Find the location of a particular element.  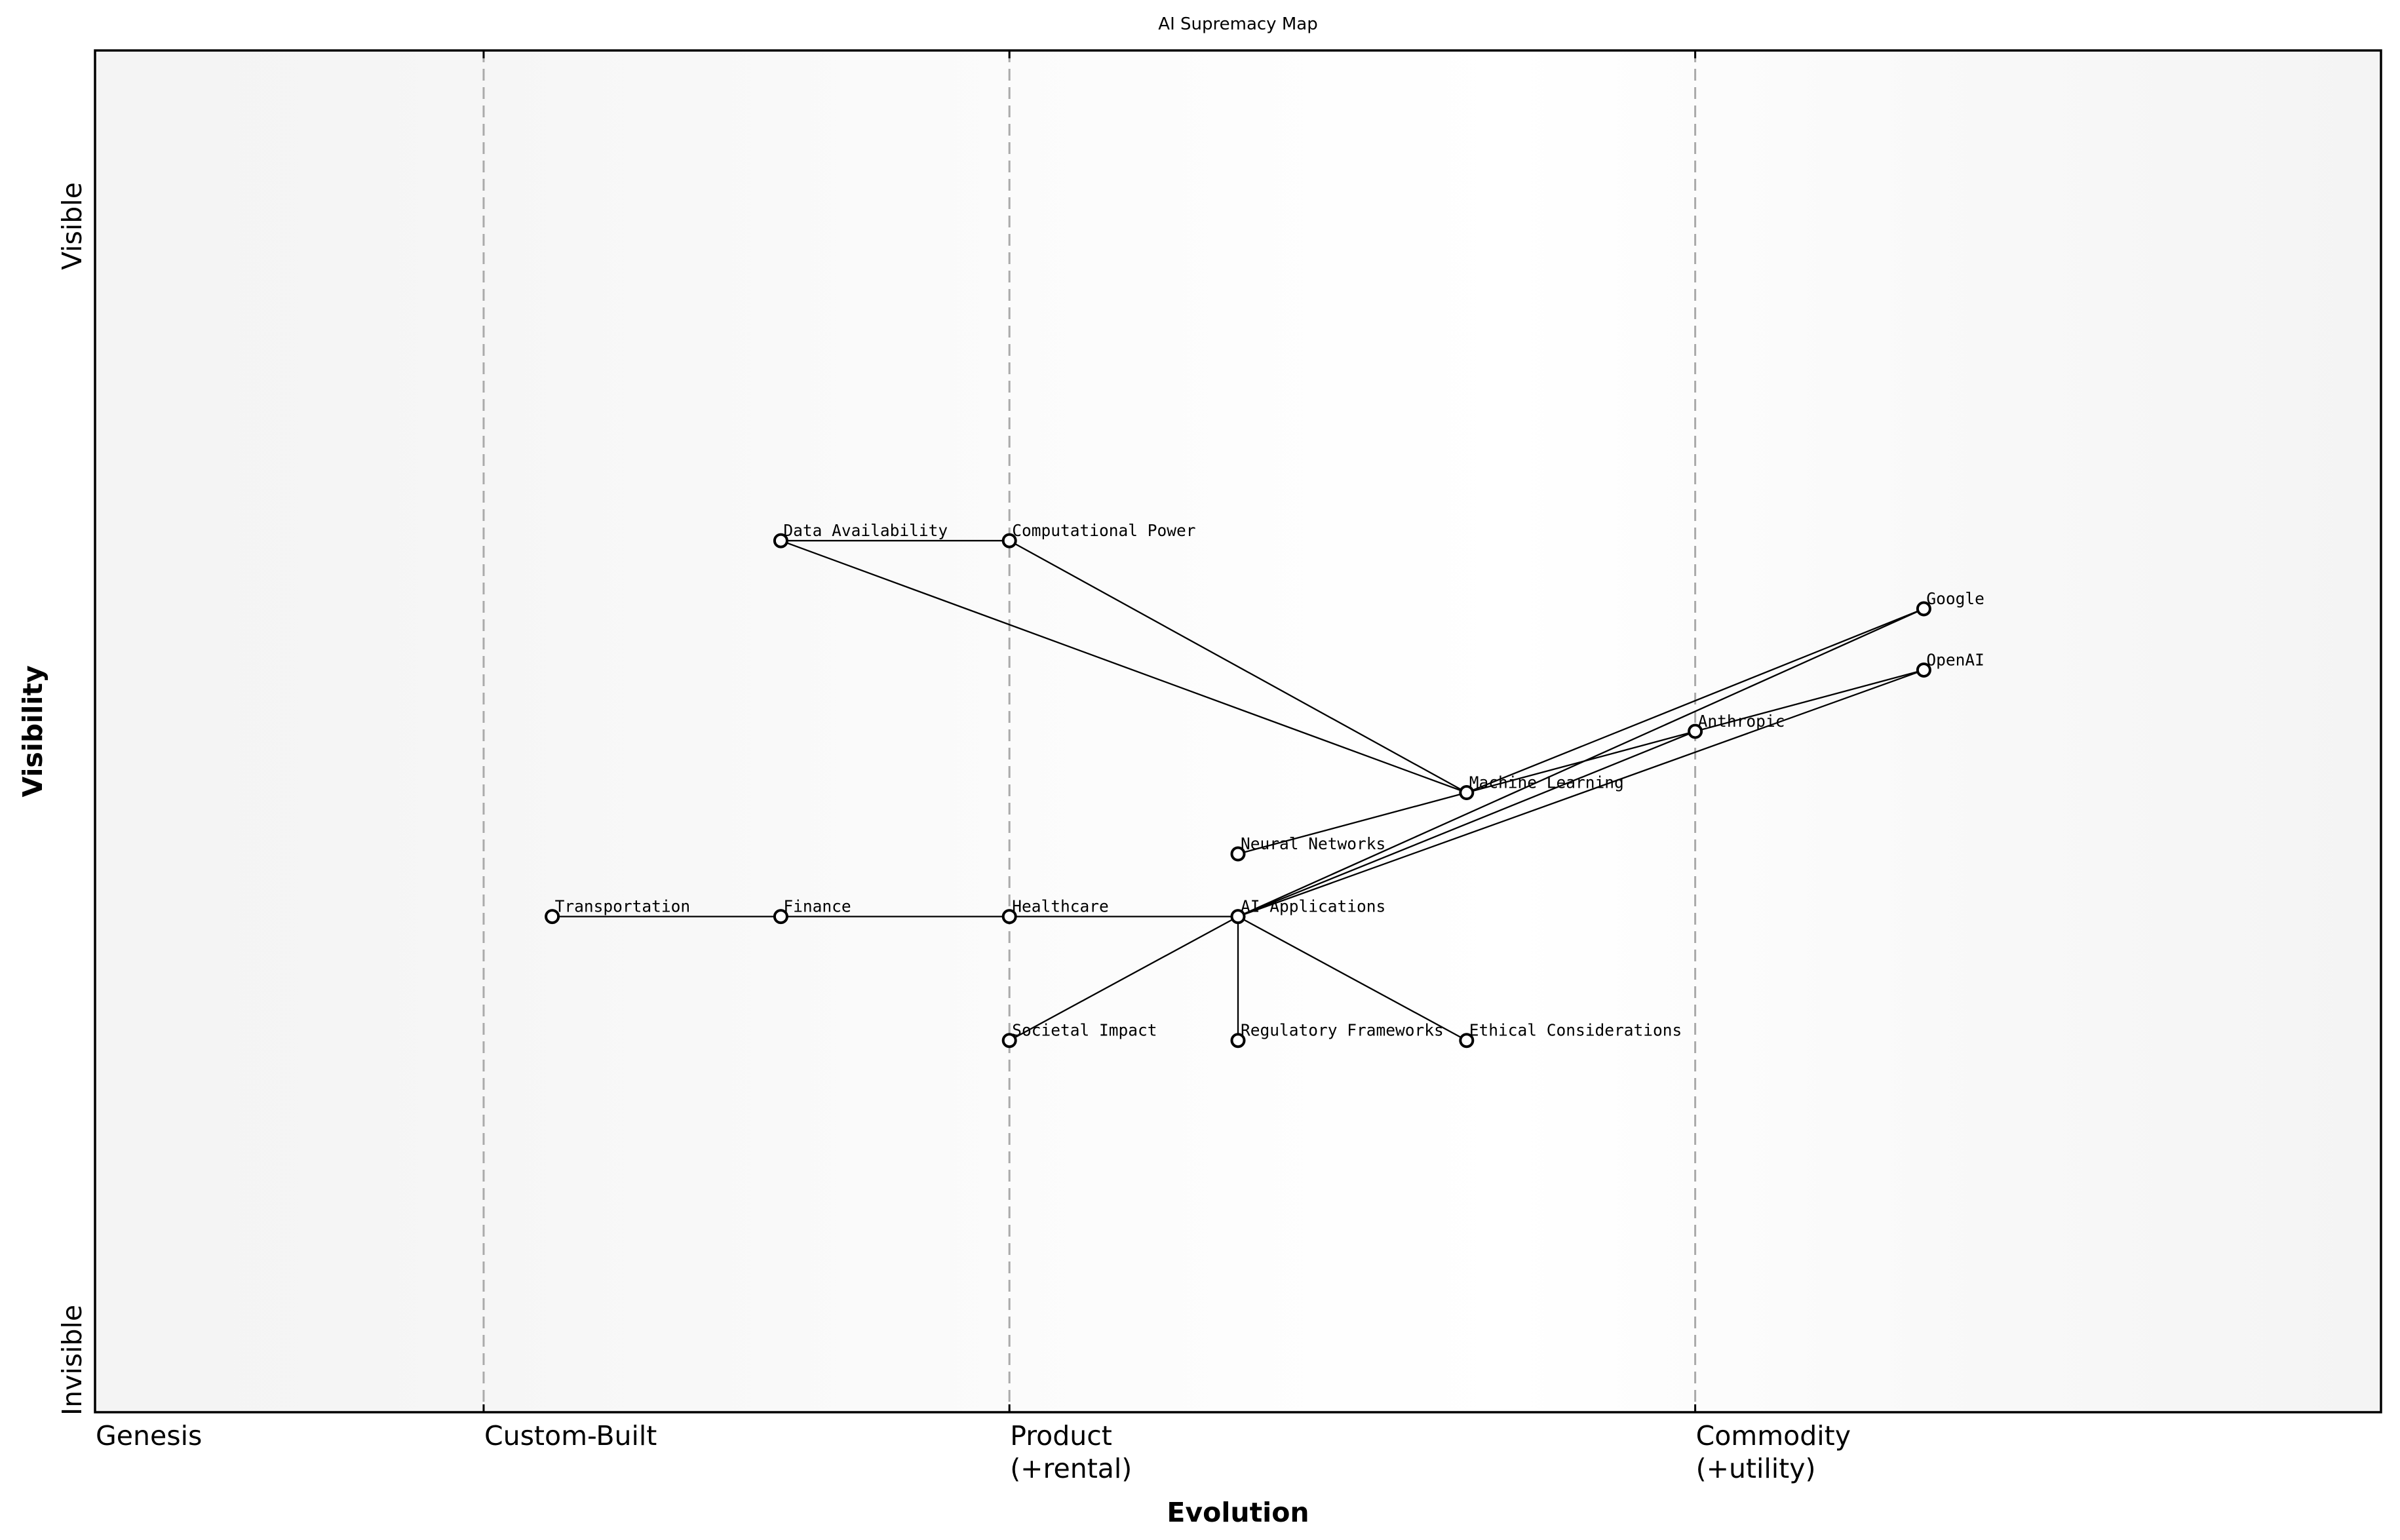

y-axis-invisible-label: Invisible is located at coordinates (72, 1359).